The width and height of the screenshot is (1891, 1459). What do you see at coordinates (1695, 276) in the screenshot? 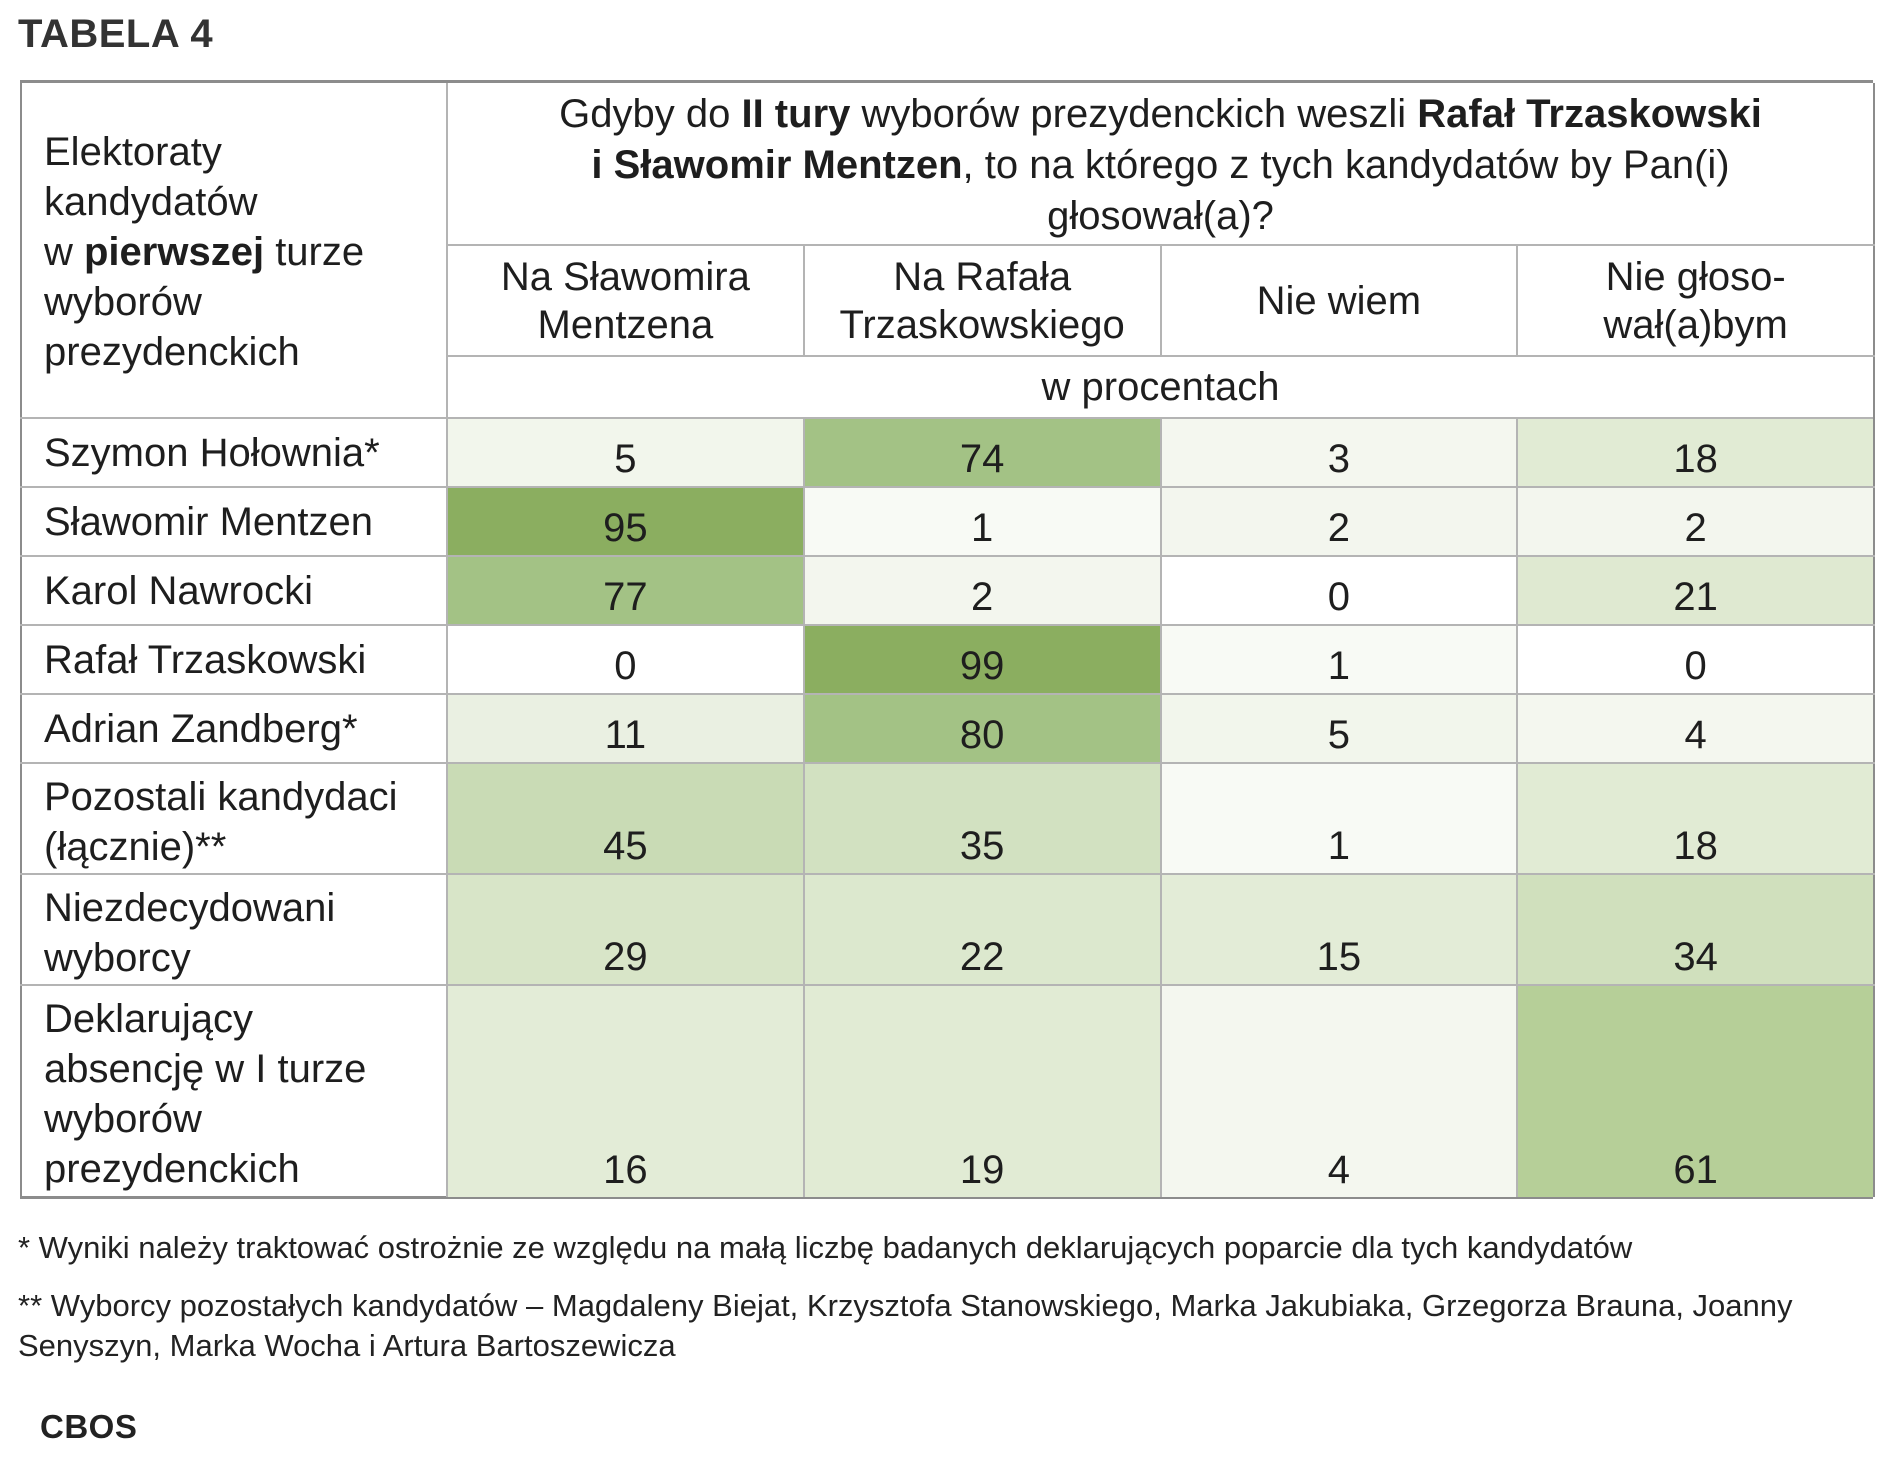
I see `column-header-line: Nie głoso-` at bounding box center [1695, 276].